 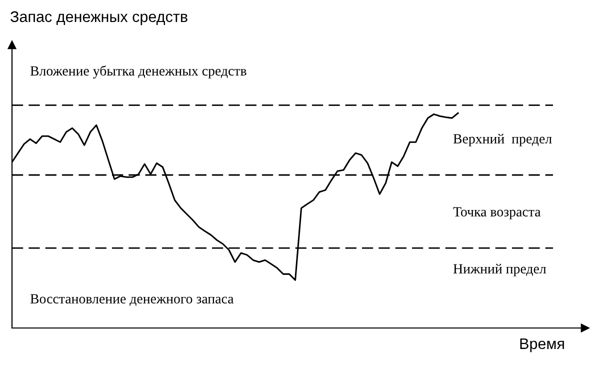 I want to click on x-axis-title: Время, so click(x=542, y=345).